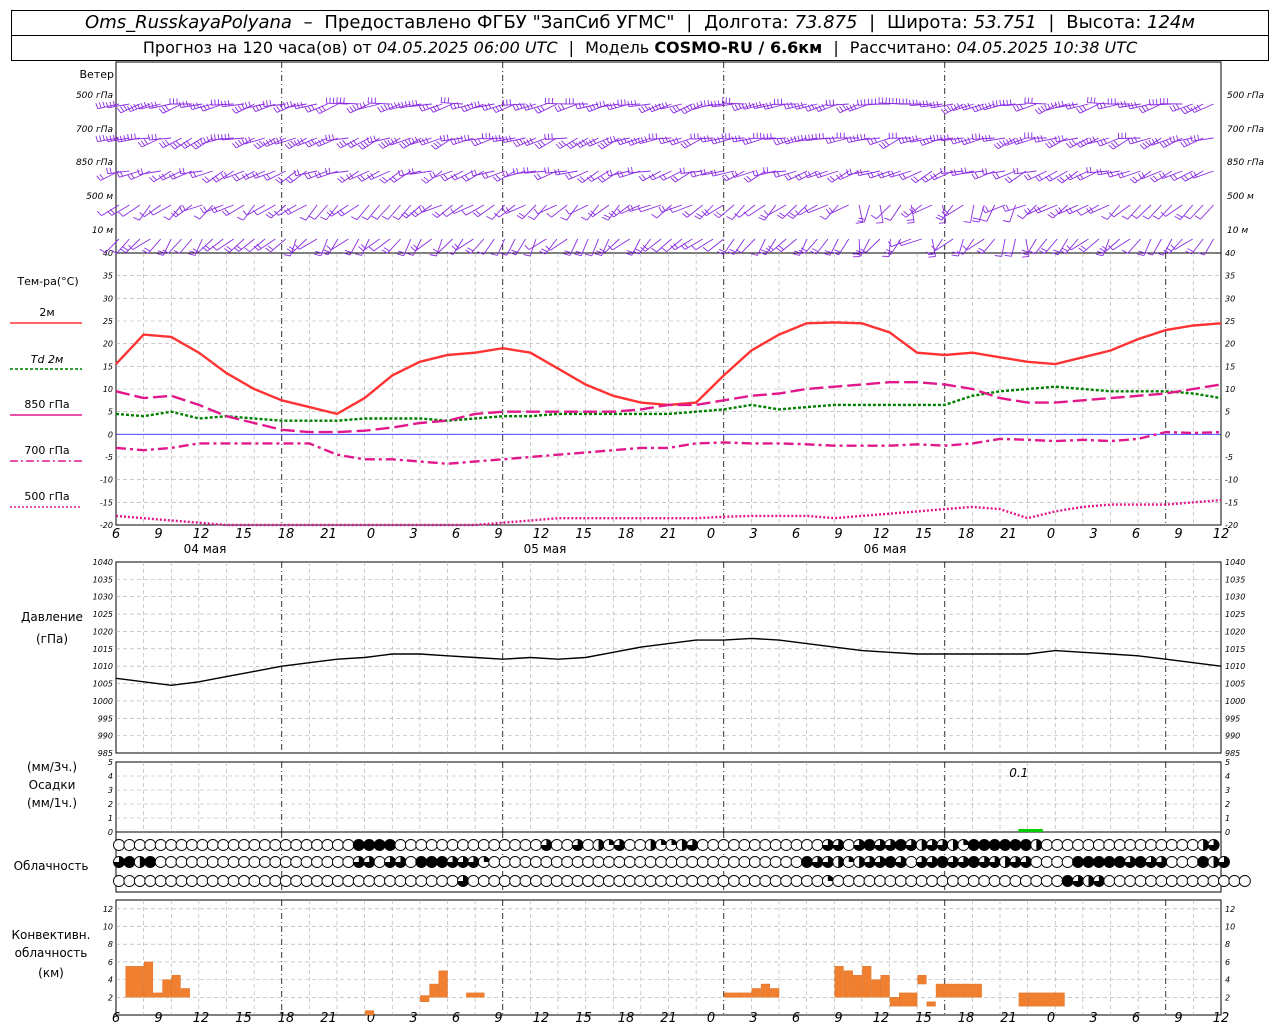  Describe the element at coordinates (1235, 614) in the screenshot. I see `ytick-right-pres: 1025` at that location.